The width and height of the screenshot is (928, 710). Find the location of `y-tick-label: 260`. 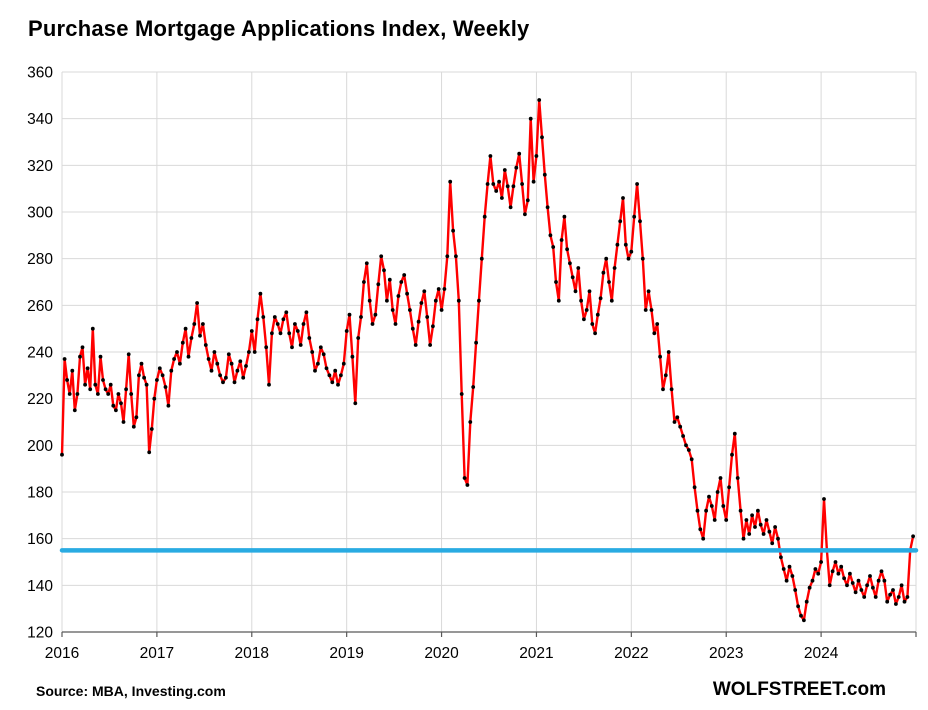

y-tick-label: 260 is located at coordinates (40, 306).